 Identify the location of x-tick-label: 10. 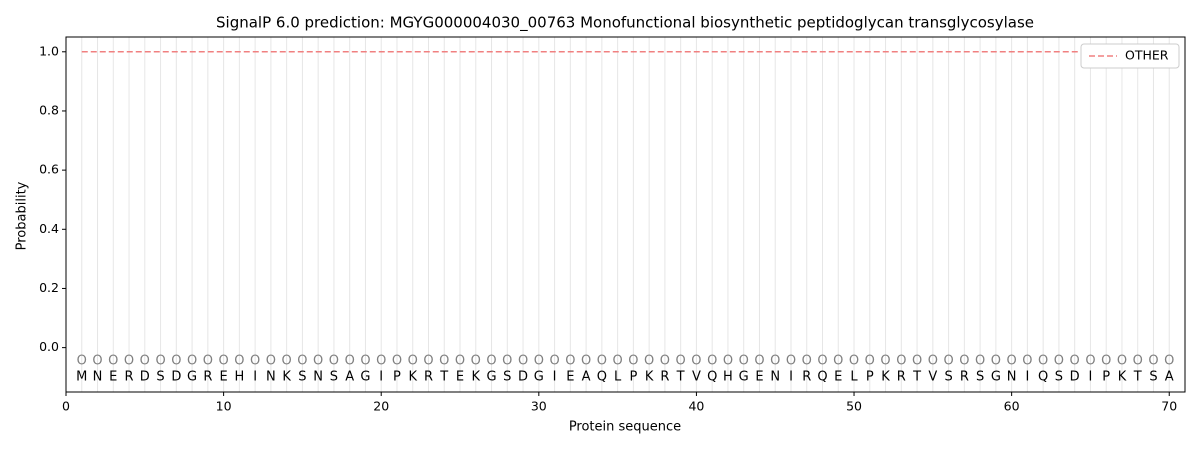
(224, 406).